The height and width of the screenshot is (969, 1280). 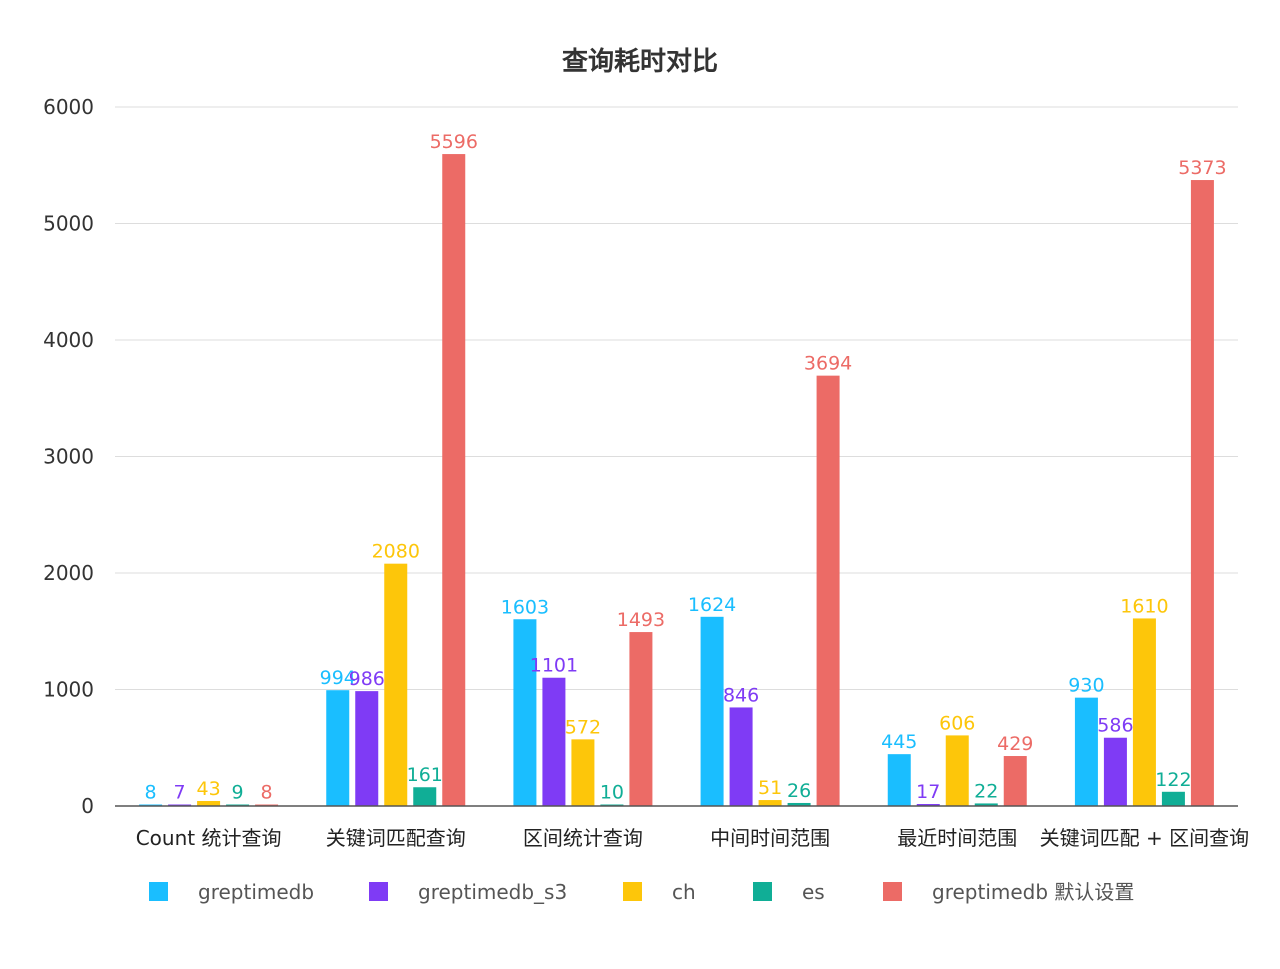 I want to click on data-label: 606, so click(x=957, y=723).